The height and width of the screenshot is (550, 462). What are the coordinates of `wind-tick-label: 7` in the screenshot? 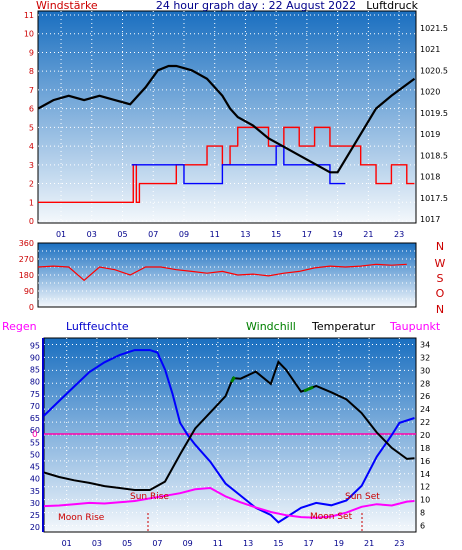 It's located at (31, 90).